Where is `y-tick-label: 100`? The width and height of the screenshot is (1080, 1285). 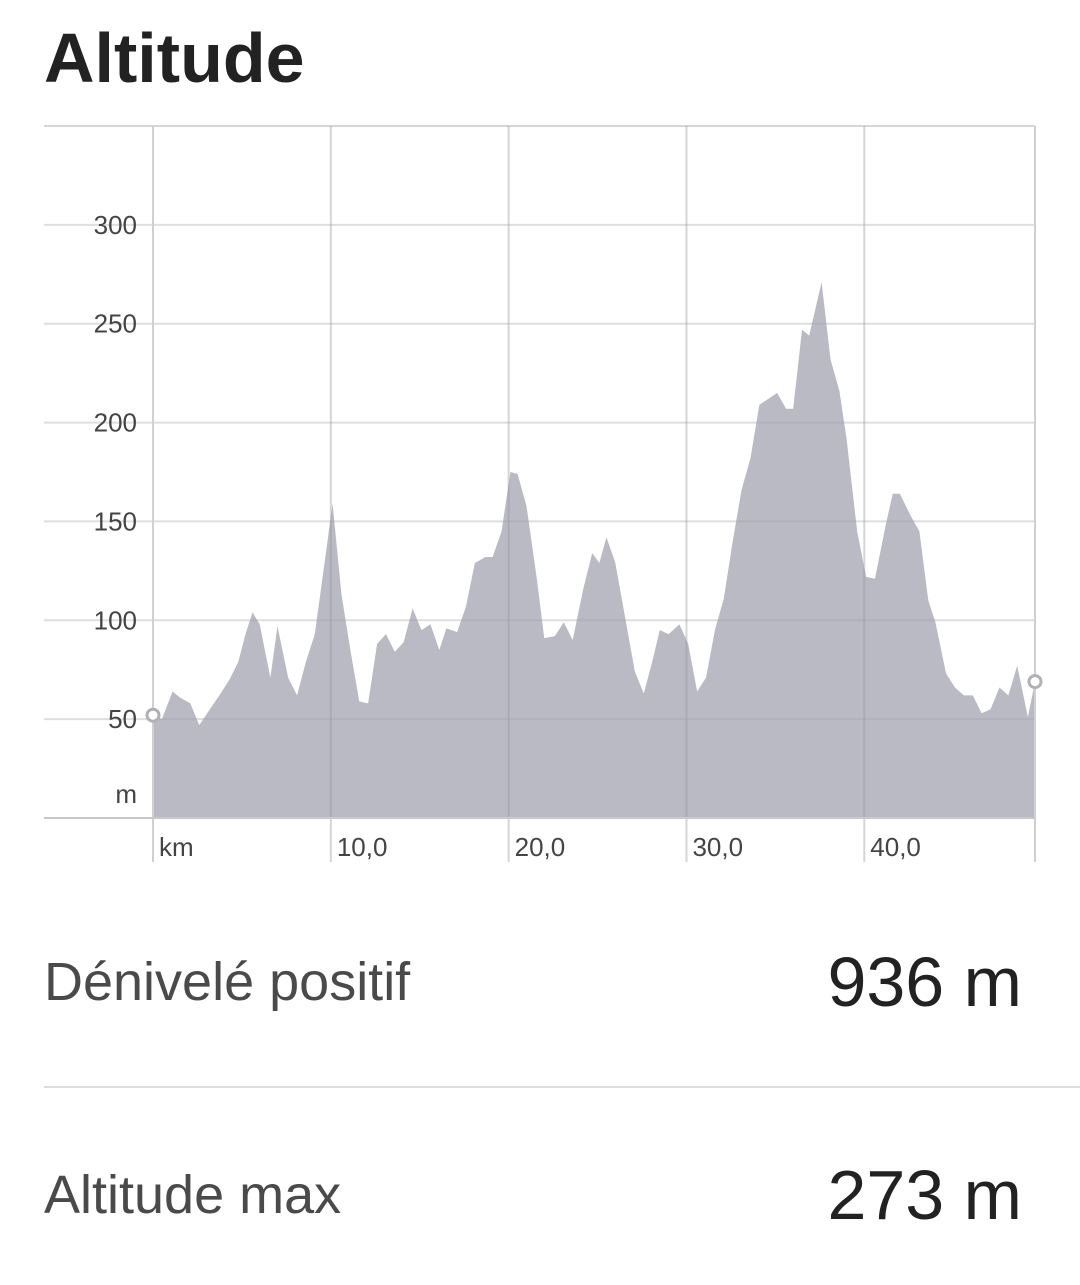 y-tick-label: 100 is located at coordinates (115, 620).